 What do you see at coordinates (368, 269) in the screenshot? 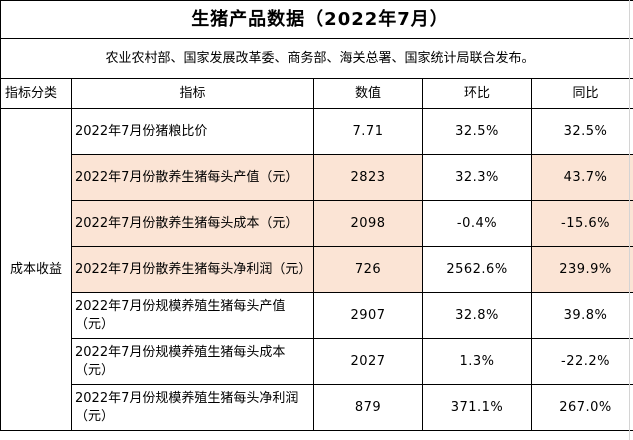
I see `value-cell: 726` at bounding box center [368, 269].